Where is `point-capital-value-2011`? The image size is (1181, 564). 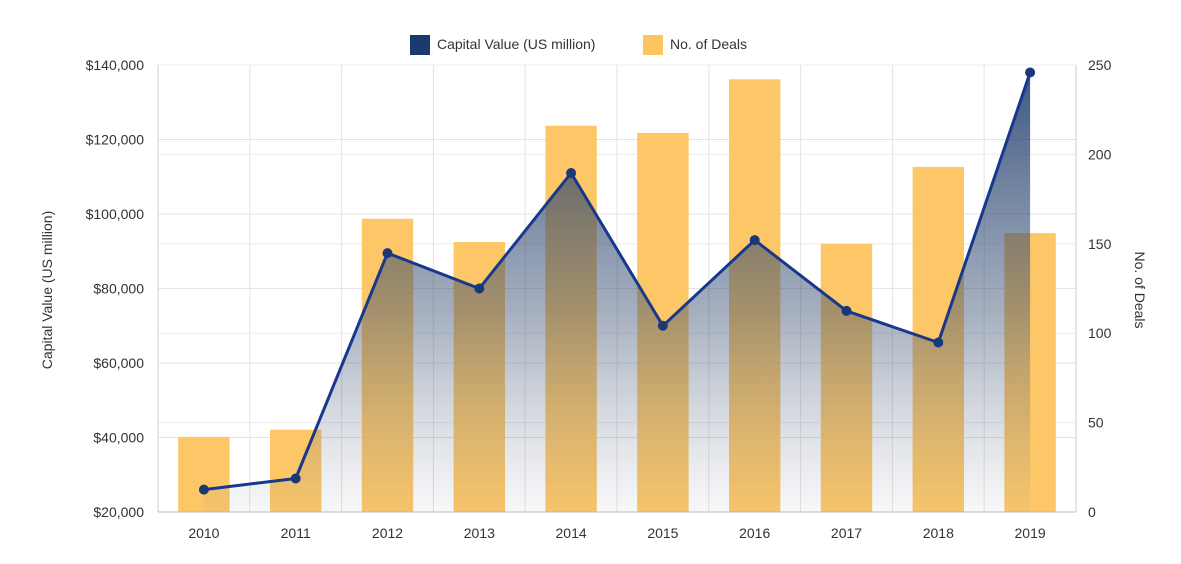
point-capital-value-2011 is located at coordinates (295, 478).